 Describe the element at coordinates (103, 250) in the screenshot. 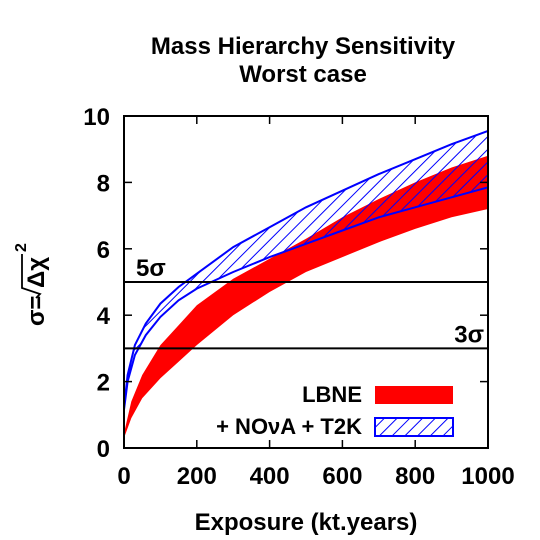

I see `y-tick-label-3: 6` at that location.